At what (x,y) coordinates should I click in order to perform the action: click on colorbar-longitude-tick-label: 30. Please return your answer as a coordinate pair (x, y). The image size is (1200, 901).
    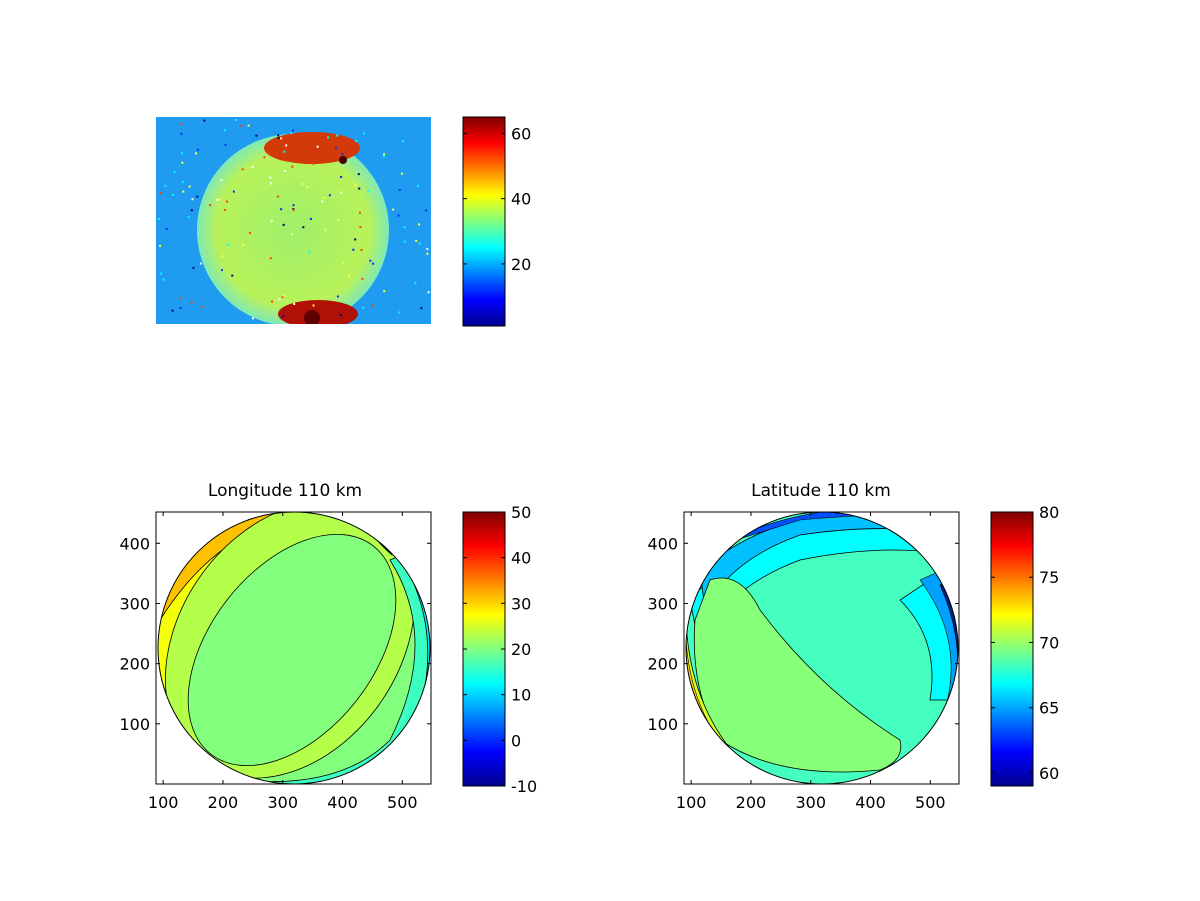
    Looking at the image, I should click on (521, 603).